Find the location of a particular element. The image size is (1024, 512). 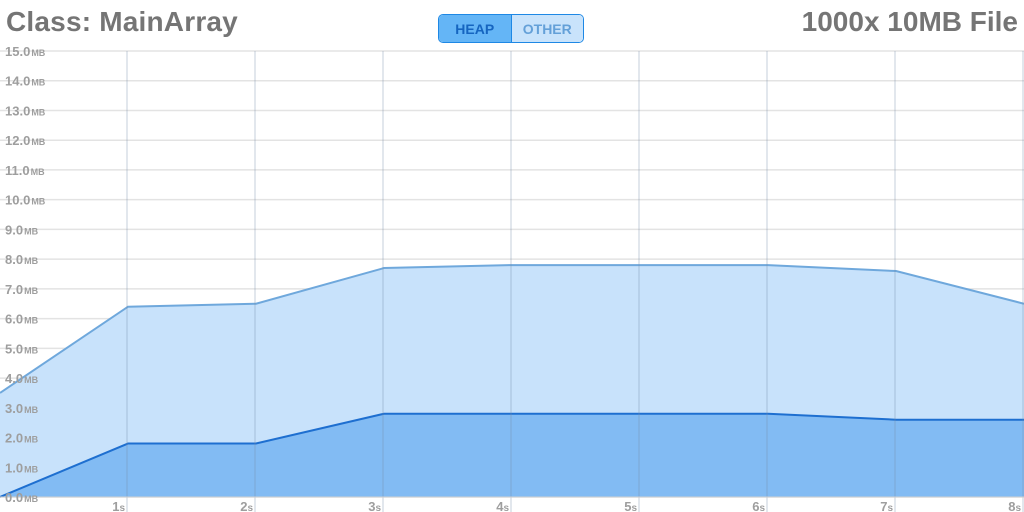

y-tick-label: 6.0MB is located at coordinates (22, 319).